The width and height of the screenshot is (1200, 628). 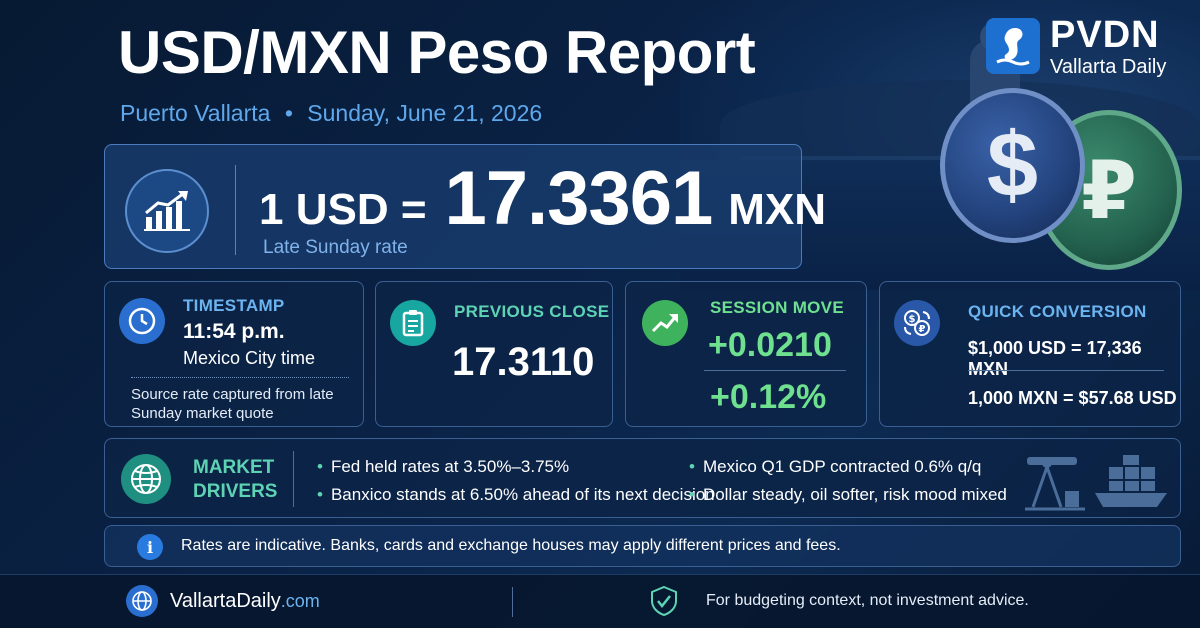 I want to click on driver-item: • Fed held rates at 3.50%–3.75%, so click(x=443, y=466).